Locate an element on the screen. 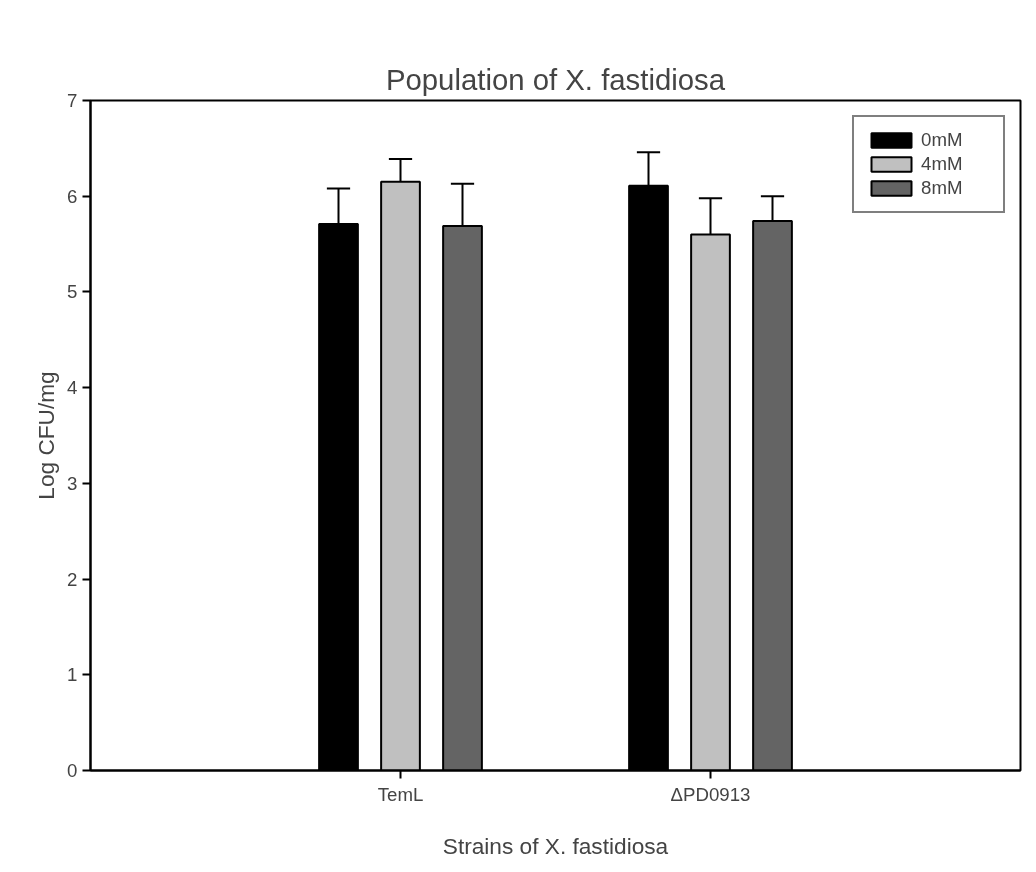 Image resolution: width=1036 pixels, height=872 pixels. chart-title: Population of X. fastidiosa is located at coordinates (555, 79).